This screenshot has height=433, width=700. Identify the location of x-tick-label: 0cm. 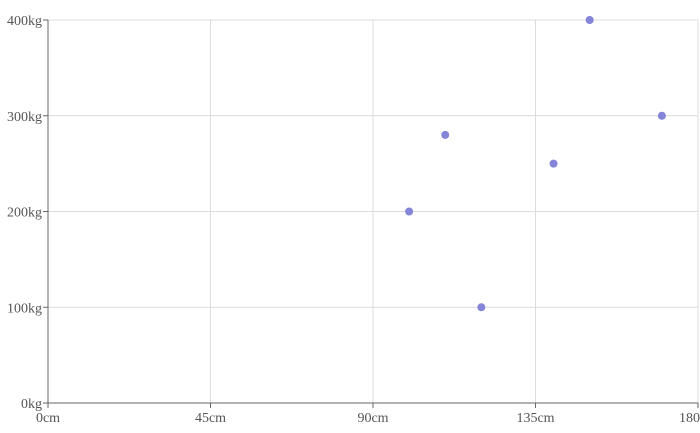
(48, 418).